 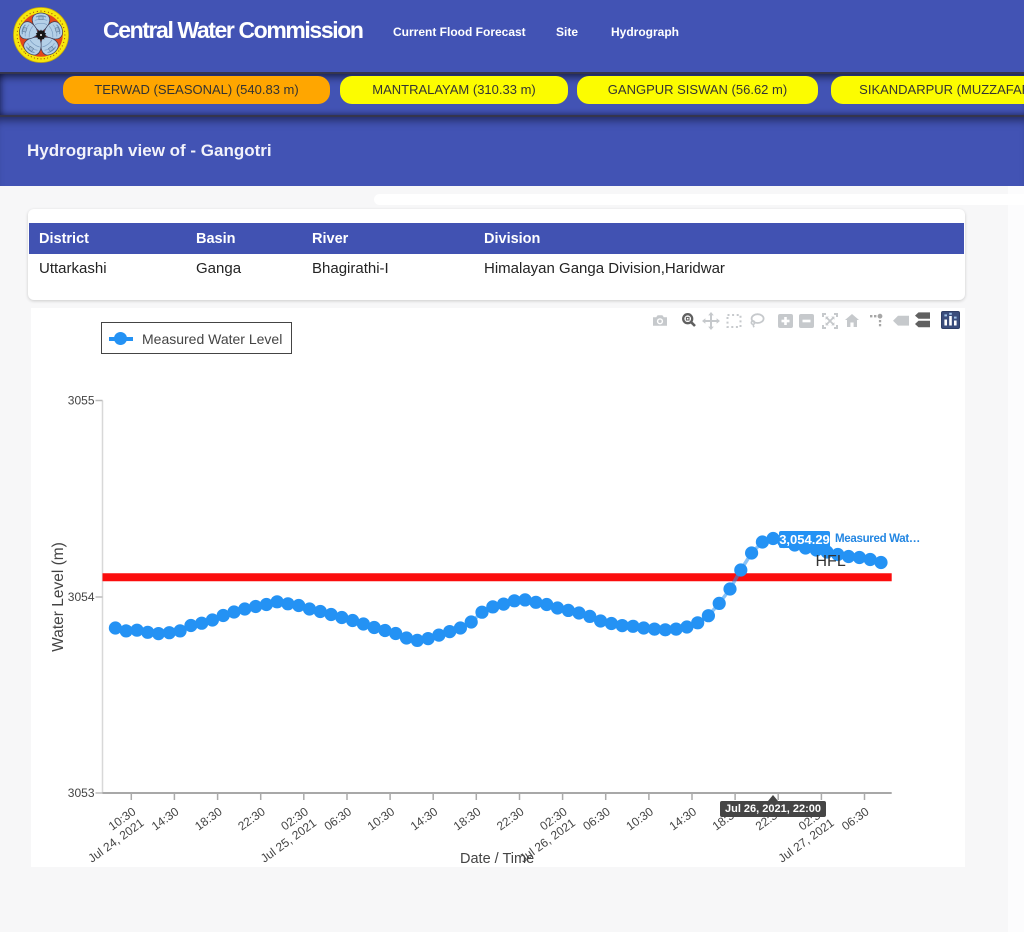 What do you see at coordinates (81, 401) in the screenshot?
I see `svg-text: 3055` at bounding box center [81, 401].